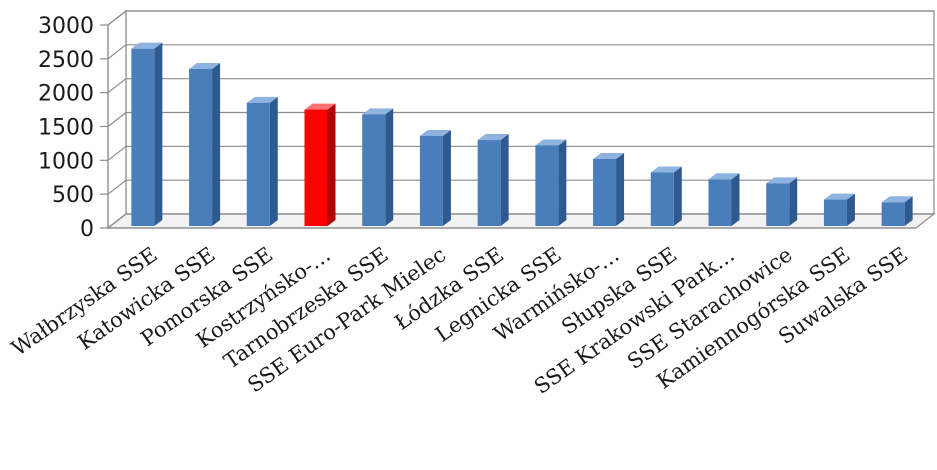 The width and height of the screenshot is (937, 470). I want to click on y-tick-label: 2500, so click(66, 60).